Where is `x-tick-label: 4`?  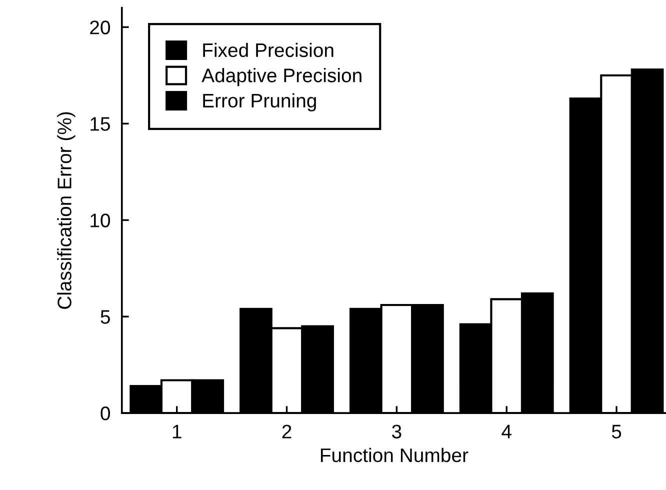
x-tick-label: 4 is located at coordinates (507, 431).